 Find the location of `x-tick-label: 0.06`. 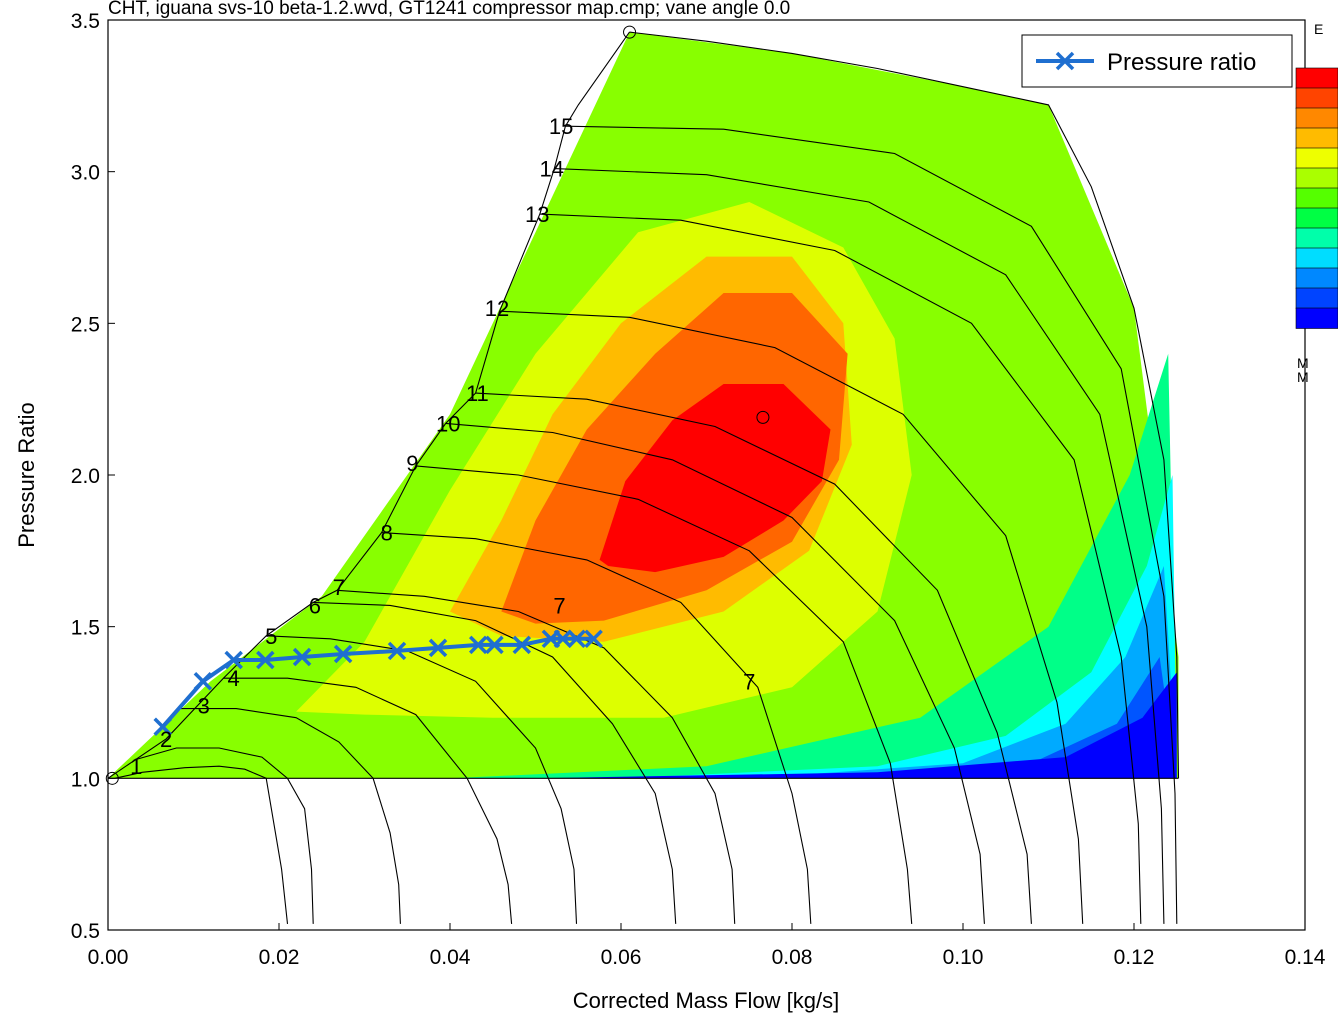

x-tick-label: 0.06 is located at coordinates (621, 957).